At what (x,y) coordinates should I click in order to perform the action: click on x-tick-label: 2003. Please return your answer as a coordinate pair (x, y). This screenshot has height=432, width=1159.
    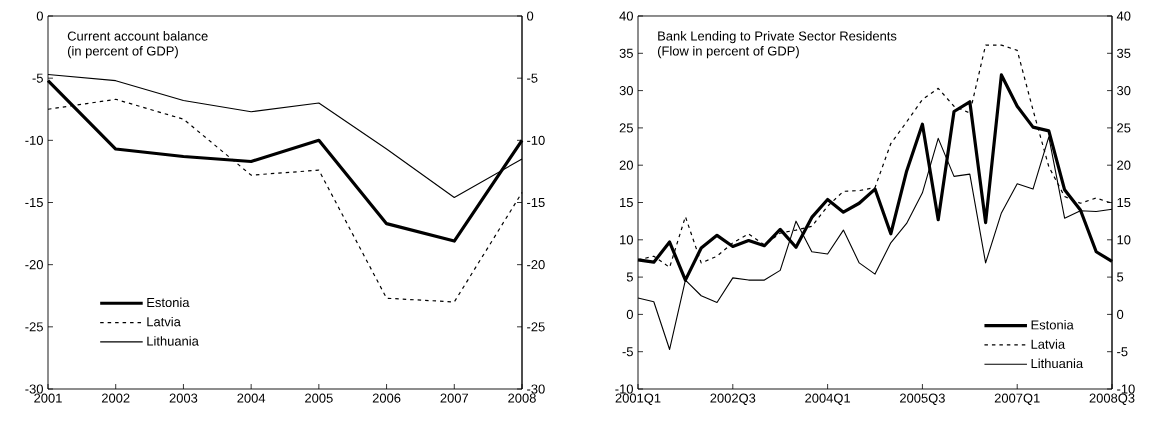
    Looking at the image, I should click on (183, 398).